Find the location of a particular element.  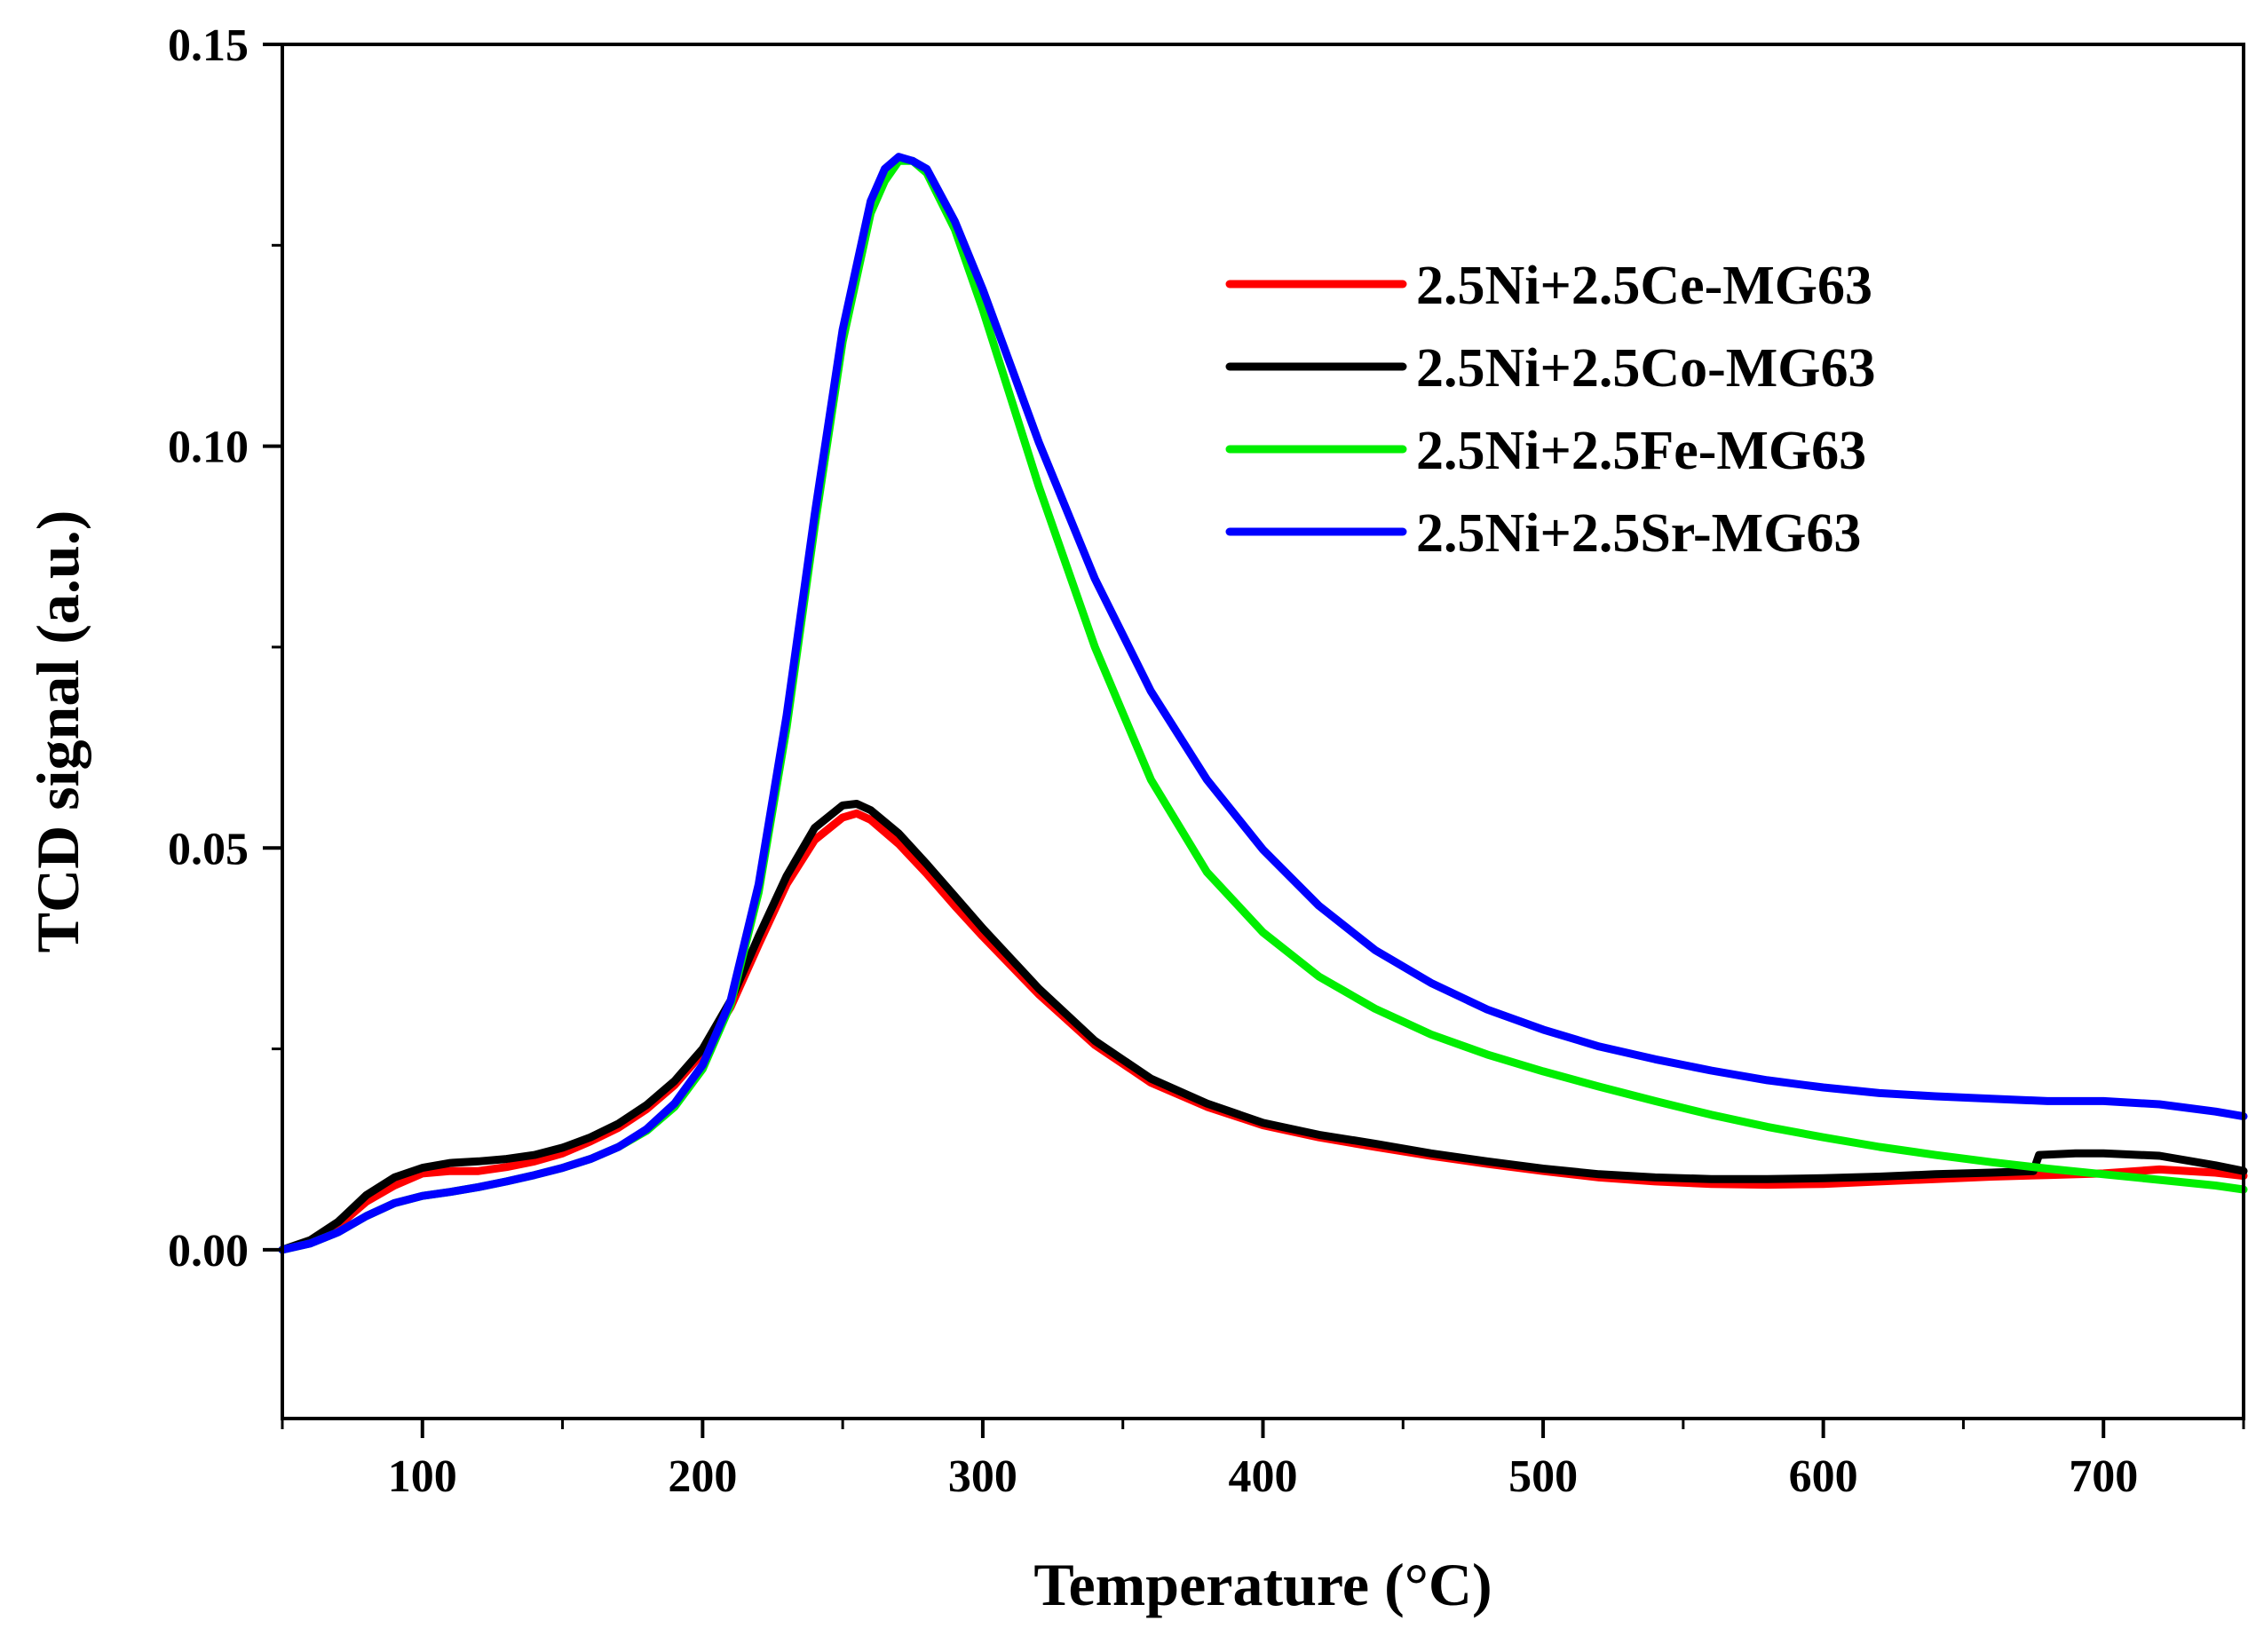

x-tick-label: 300 is located at coordinates (983, 1476).